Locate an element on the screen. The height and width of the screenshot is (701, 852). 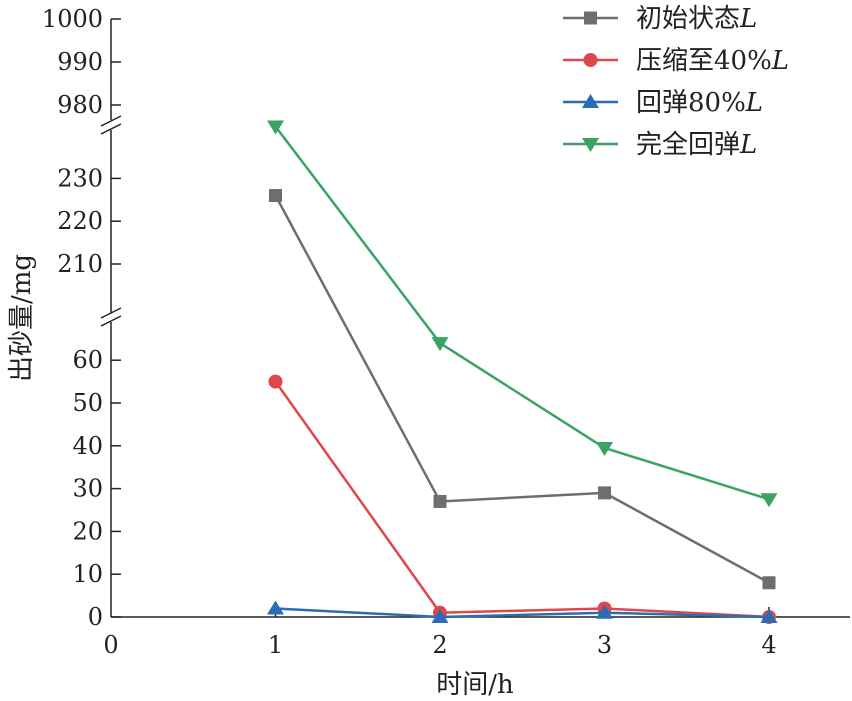
y-axis-title: 出砂量/mg is located at coordinates (22, 318).